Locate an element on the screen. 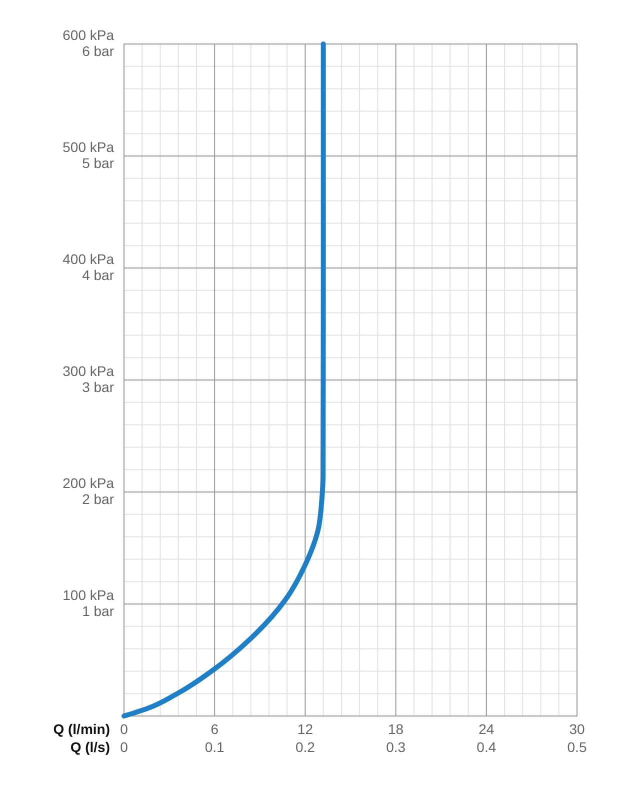 The height and width of the screenshot is (800, 628). x-tick-label: 6 is located at coordinates (214, 729).